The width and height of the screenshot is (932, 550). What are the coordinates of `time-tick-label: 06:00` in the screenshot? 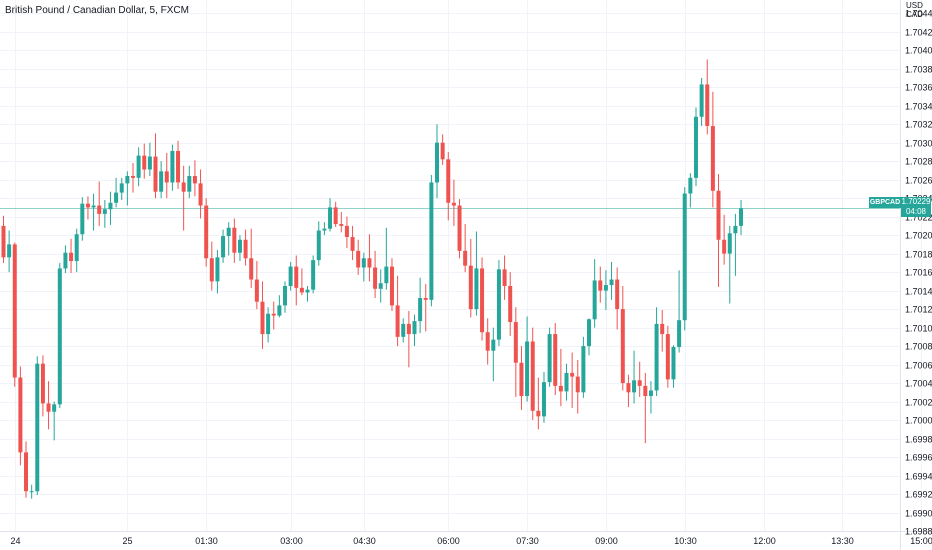 It's located at (448, 541).